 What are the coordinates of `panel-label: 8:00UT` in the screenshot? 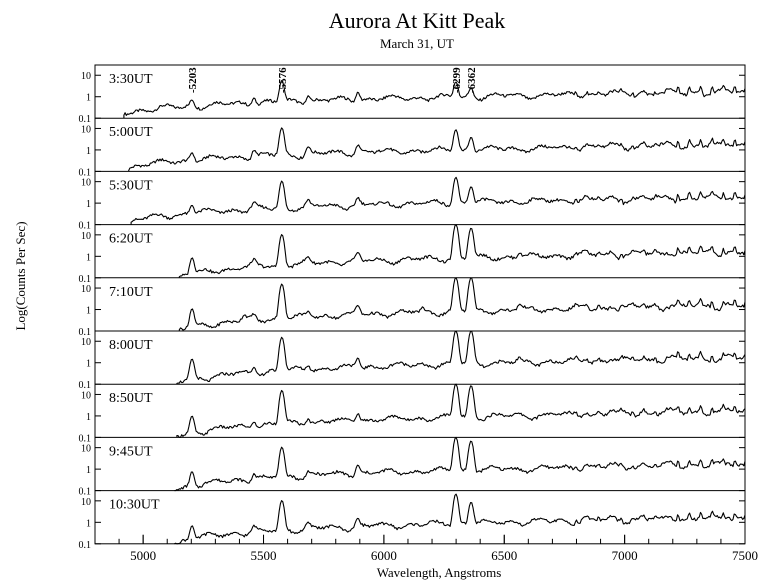 It's located at (131, 345).